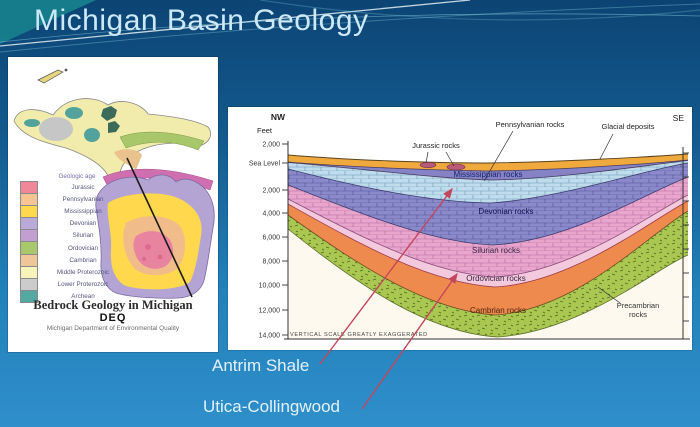 The image size is (700, 427). I want to click on map-caption: Bedrock Geology in Michigan, so click(113, 305).